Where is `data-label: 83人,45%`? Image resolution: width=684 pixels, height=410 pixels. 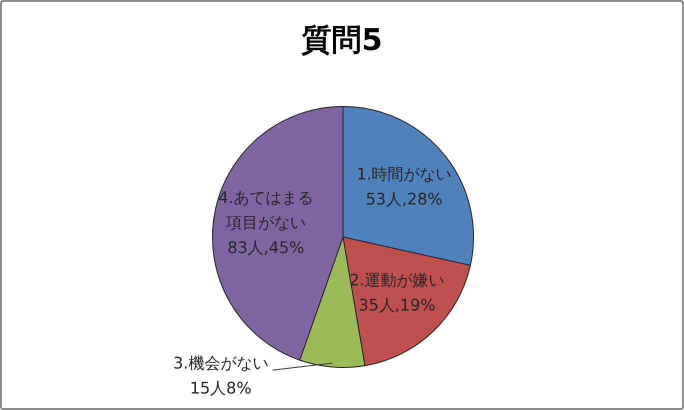
data-label: 83人,45% is located at coordinates (265, 247).